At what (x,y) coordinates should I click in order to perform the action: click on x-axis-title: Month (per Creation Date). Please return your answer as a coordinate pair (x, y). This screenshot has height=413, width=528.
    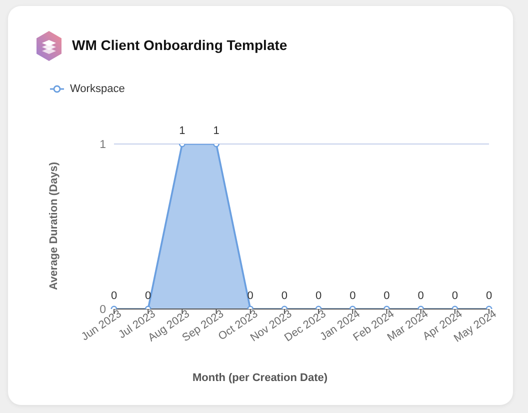
    Looking at the image, I should click on (260, 378).